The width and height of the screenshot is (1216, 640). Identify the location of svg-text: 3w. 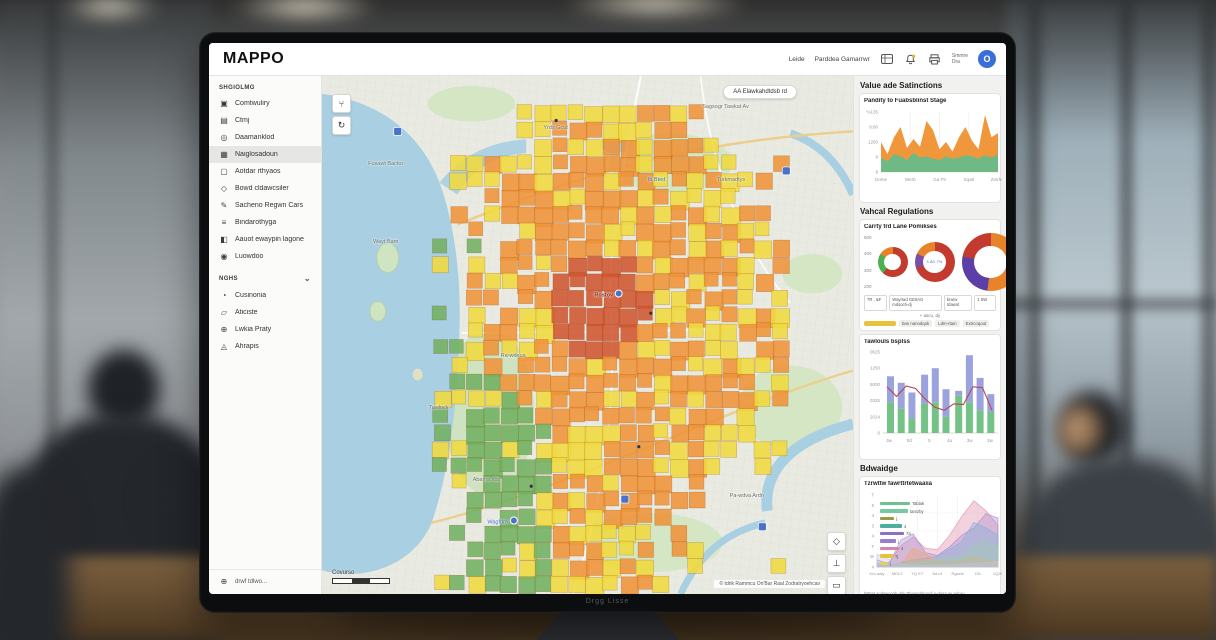
(970, 440).